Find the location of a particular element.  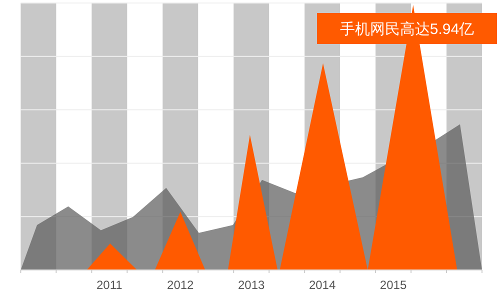

x-tick-label: 2012 is located at coordinates (180, 285).